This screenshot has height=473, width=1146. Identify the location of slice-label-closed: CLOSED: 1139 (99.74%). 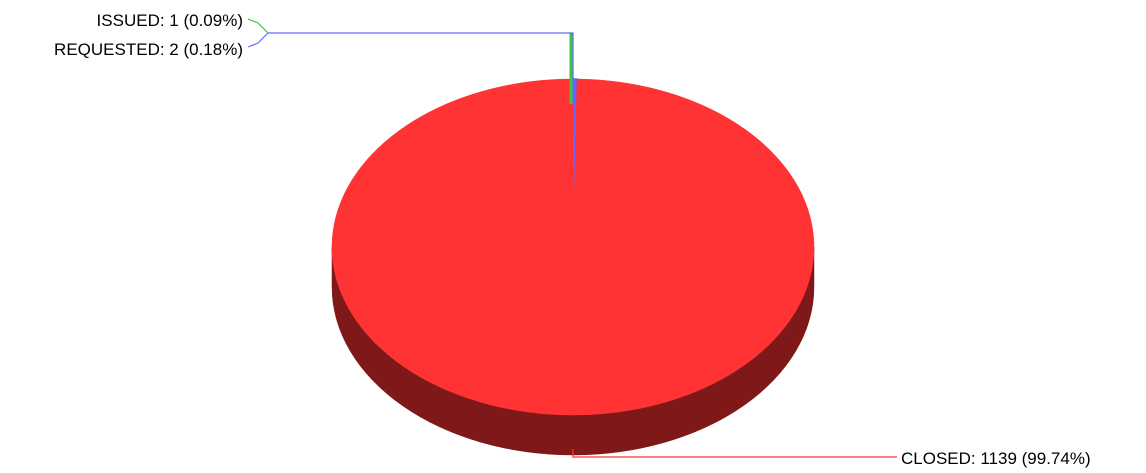
(996, 458).